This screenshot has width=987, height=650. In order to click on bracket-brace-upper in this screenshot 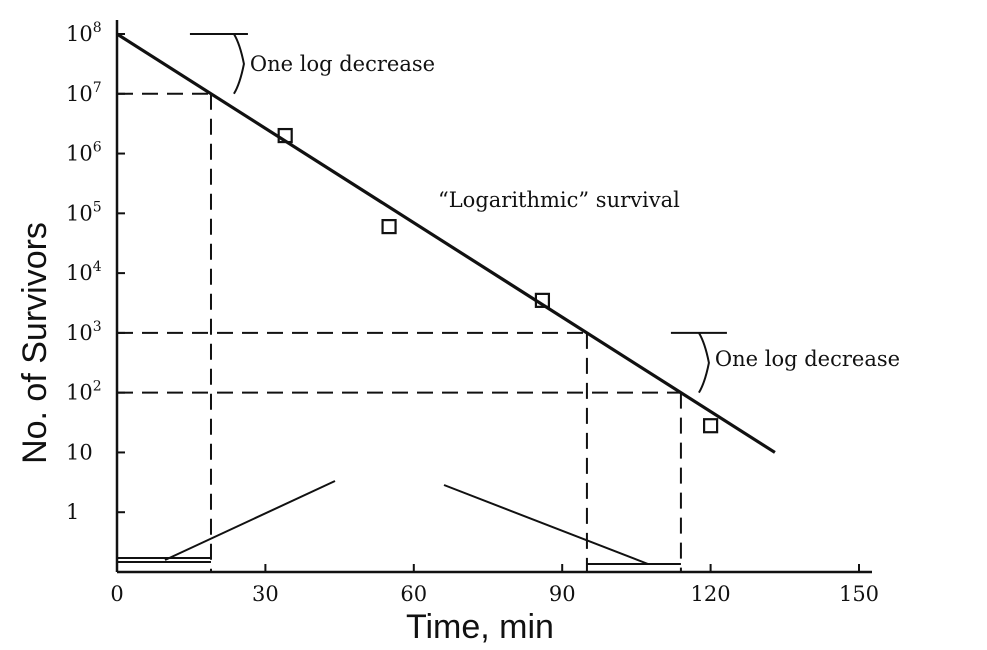, I will do `click(239, 64)`.